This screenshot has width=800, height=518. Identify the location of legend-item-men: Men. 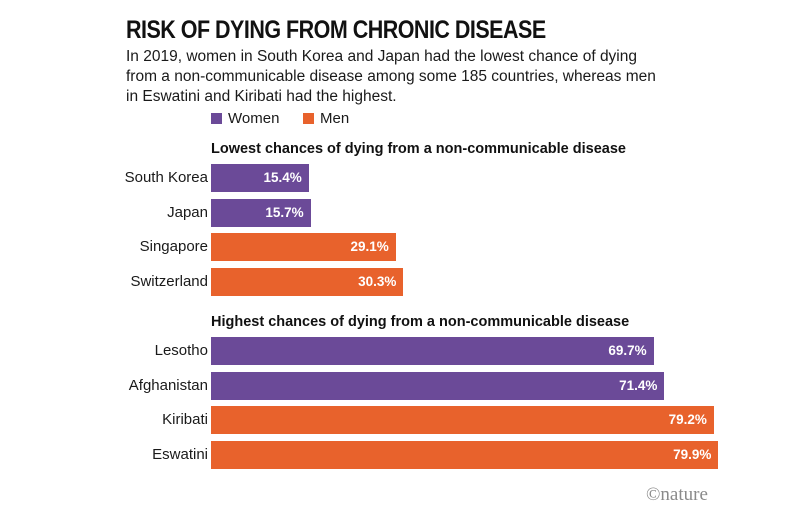
(326, 118).